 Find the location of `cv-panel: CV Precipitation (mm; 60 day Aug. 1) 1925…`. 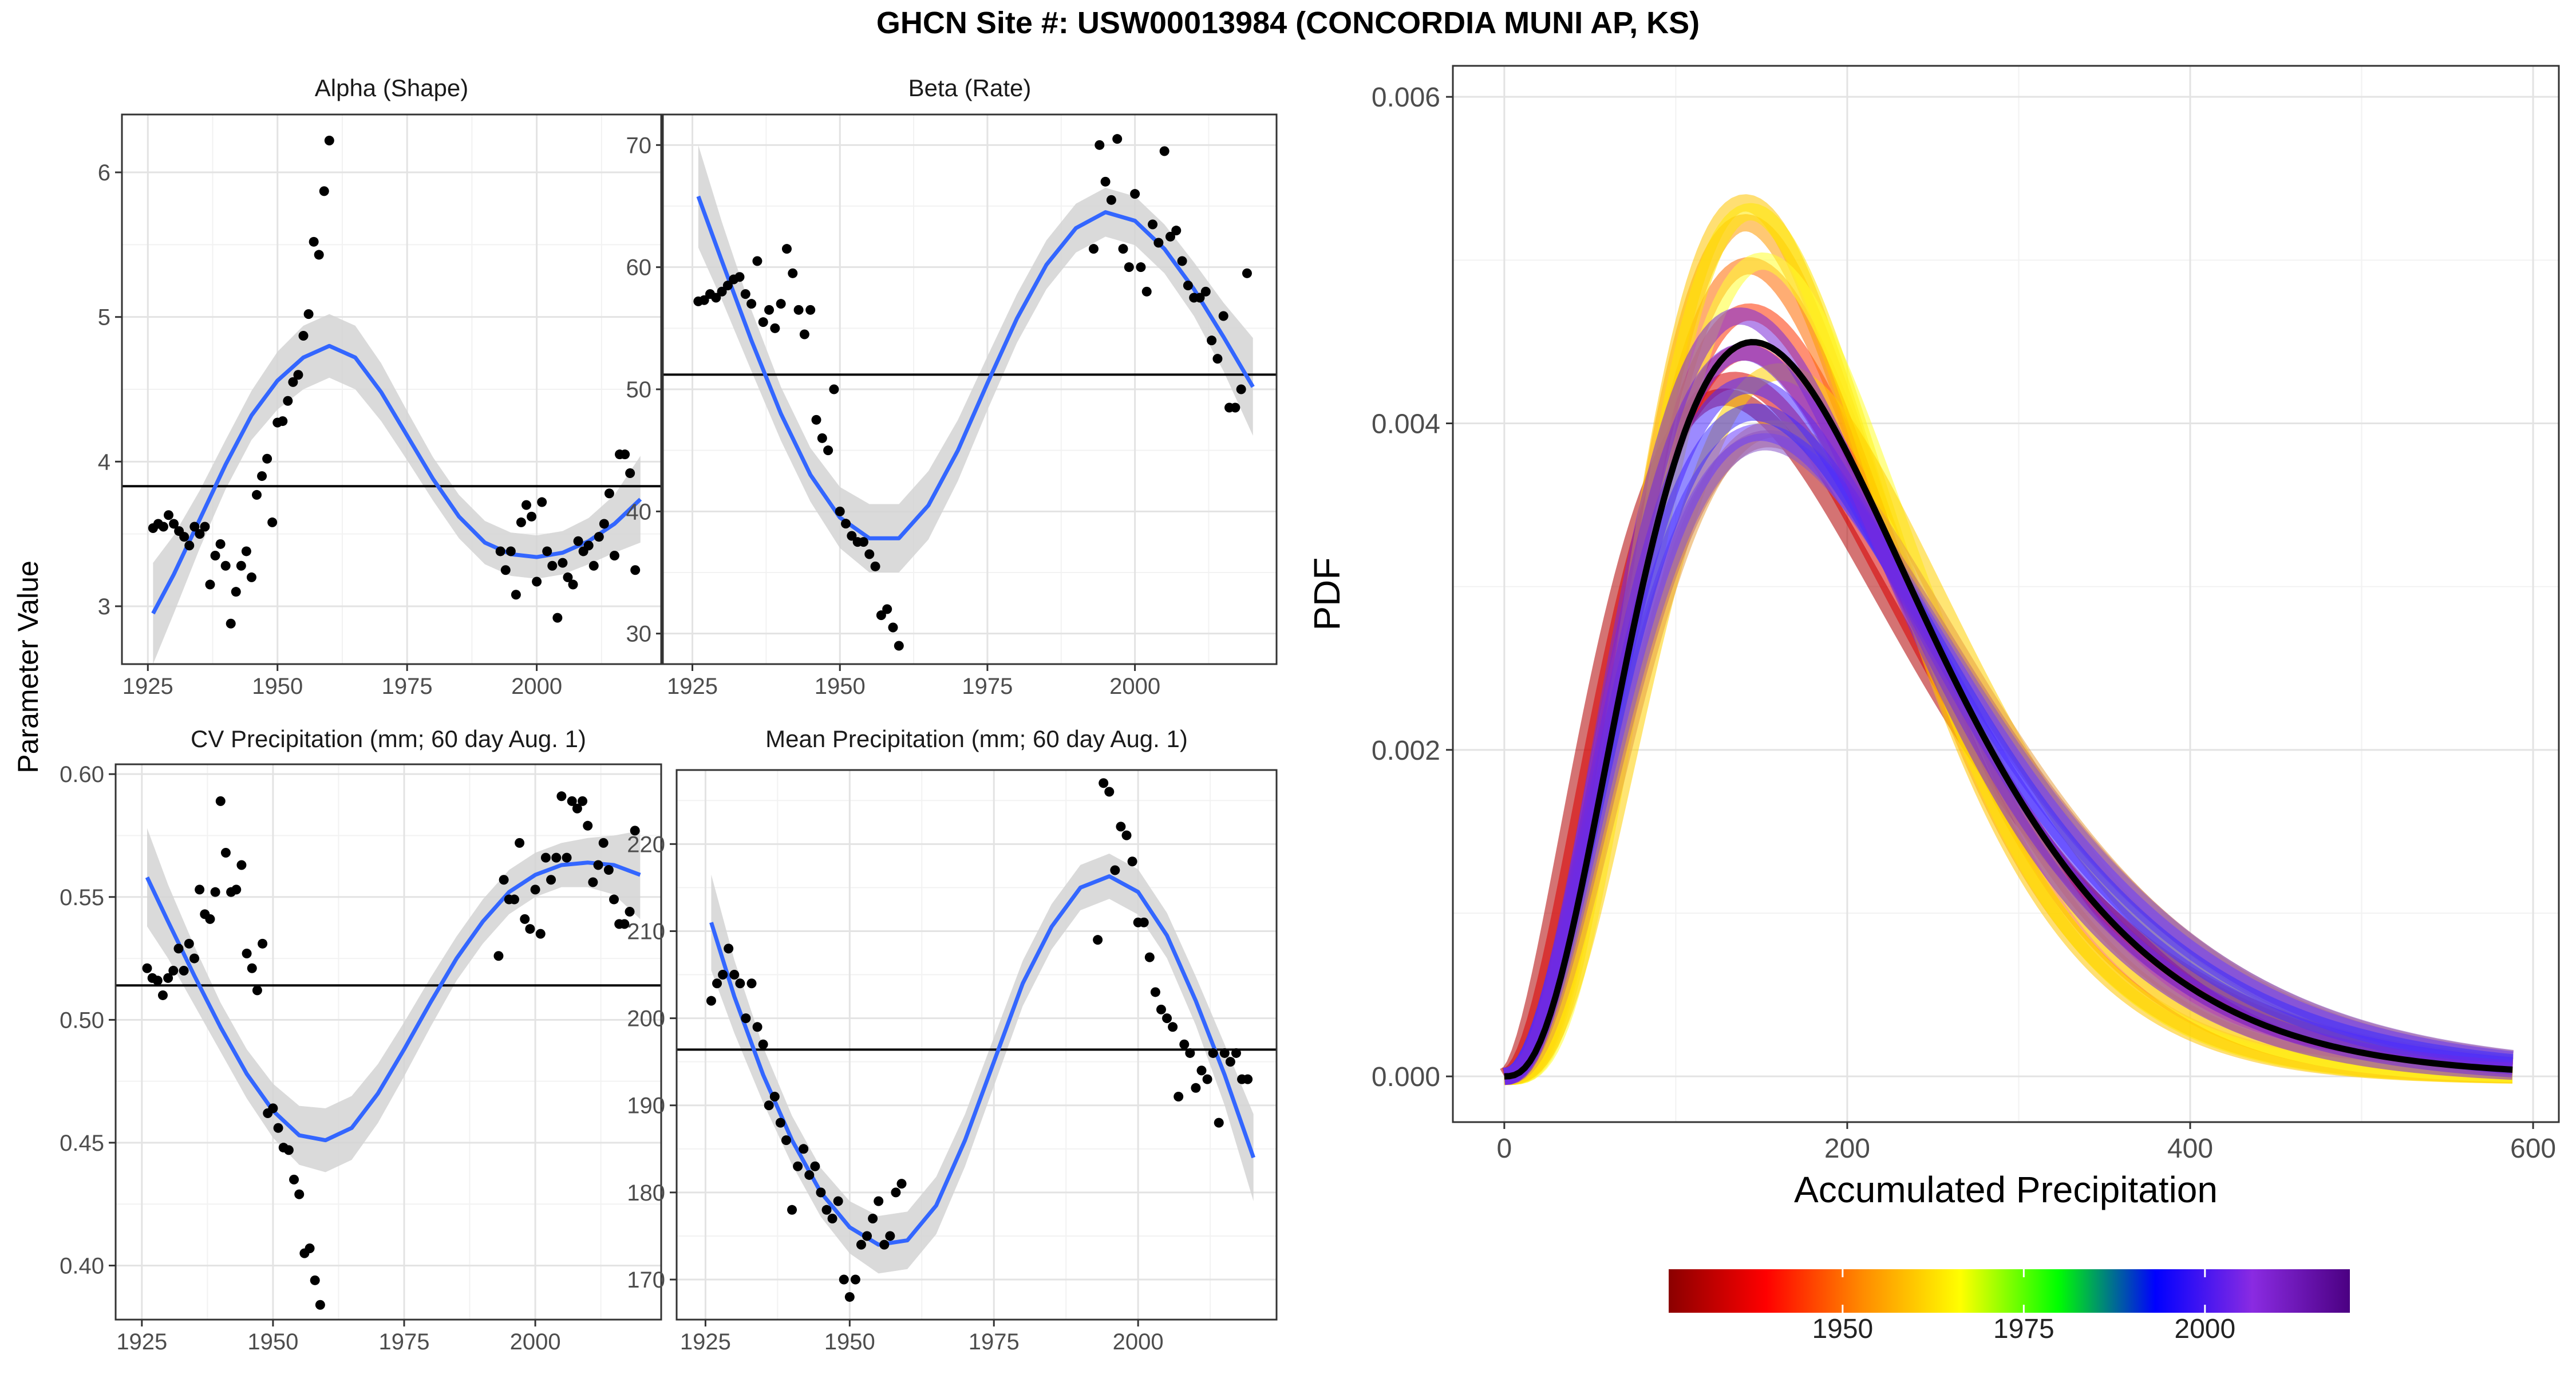

cv-panel: CV Precipitation (mm; 60 day Aug. 1) 1925… is located at coordinates (361, 1040).